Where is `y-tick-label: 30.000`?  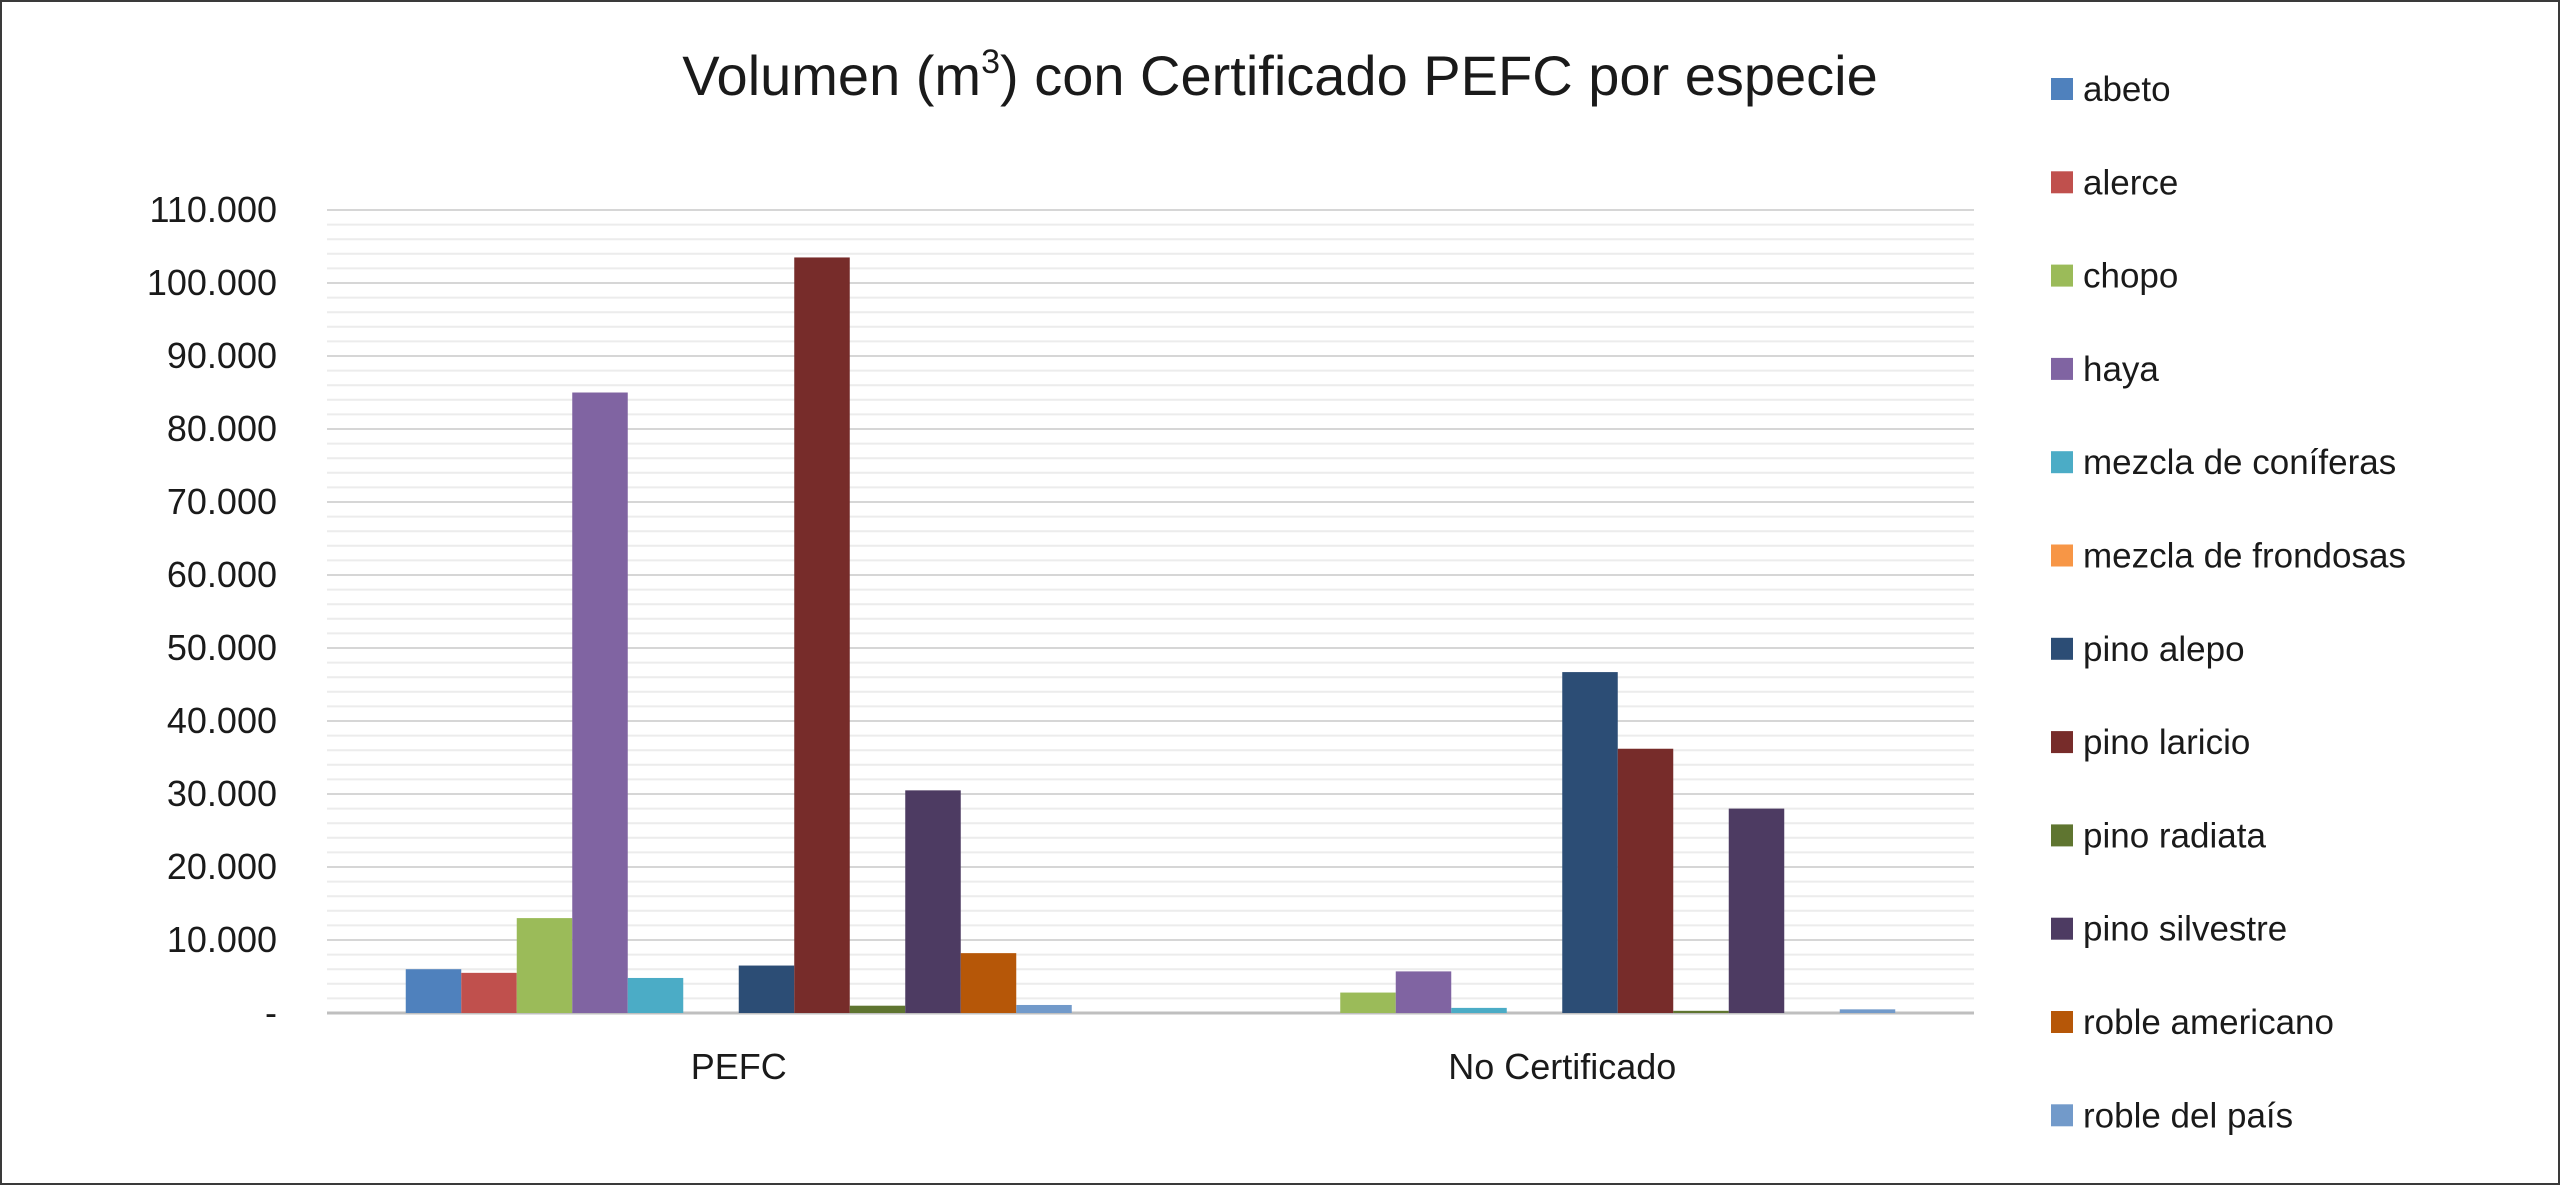 y-tick-label: 30.000 is located at coordinates (222, 793).